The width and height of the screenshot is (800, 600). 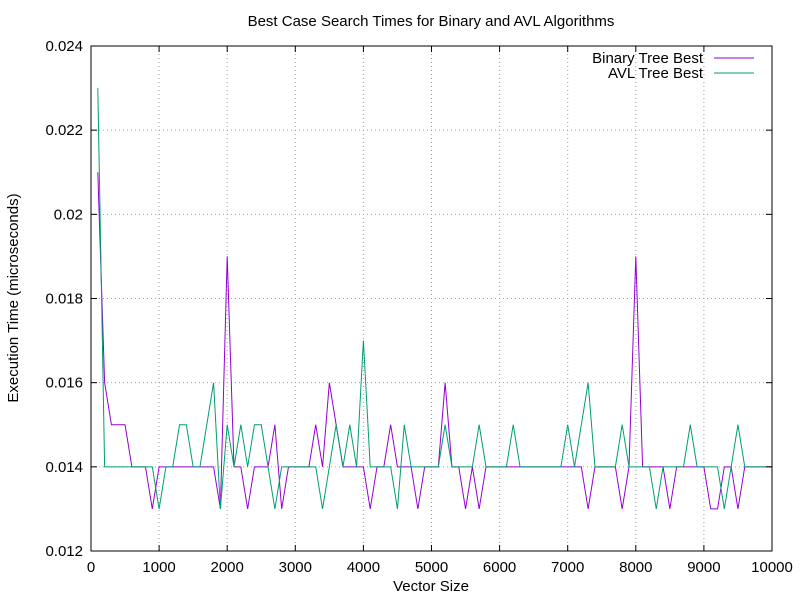 I want to click on x-tick-label: 0, so click(x=91, y=567).